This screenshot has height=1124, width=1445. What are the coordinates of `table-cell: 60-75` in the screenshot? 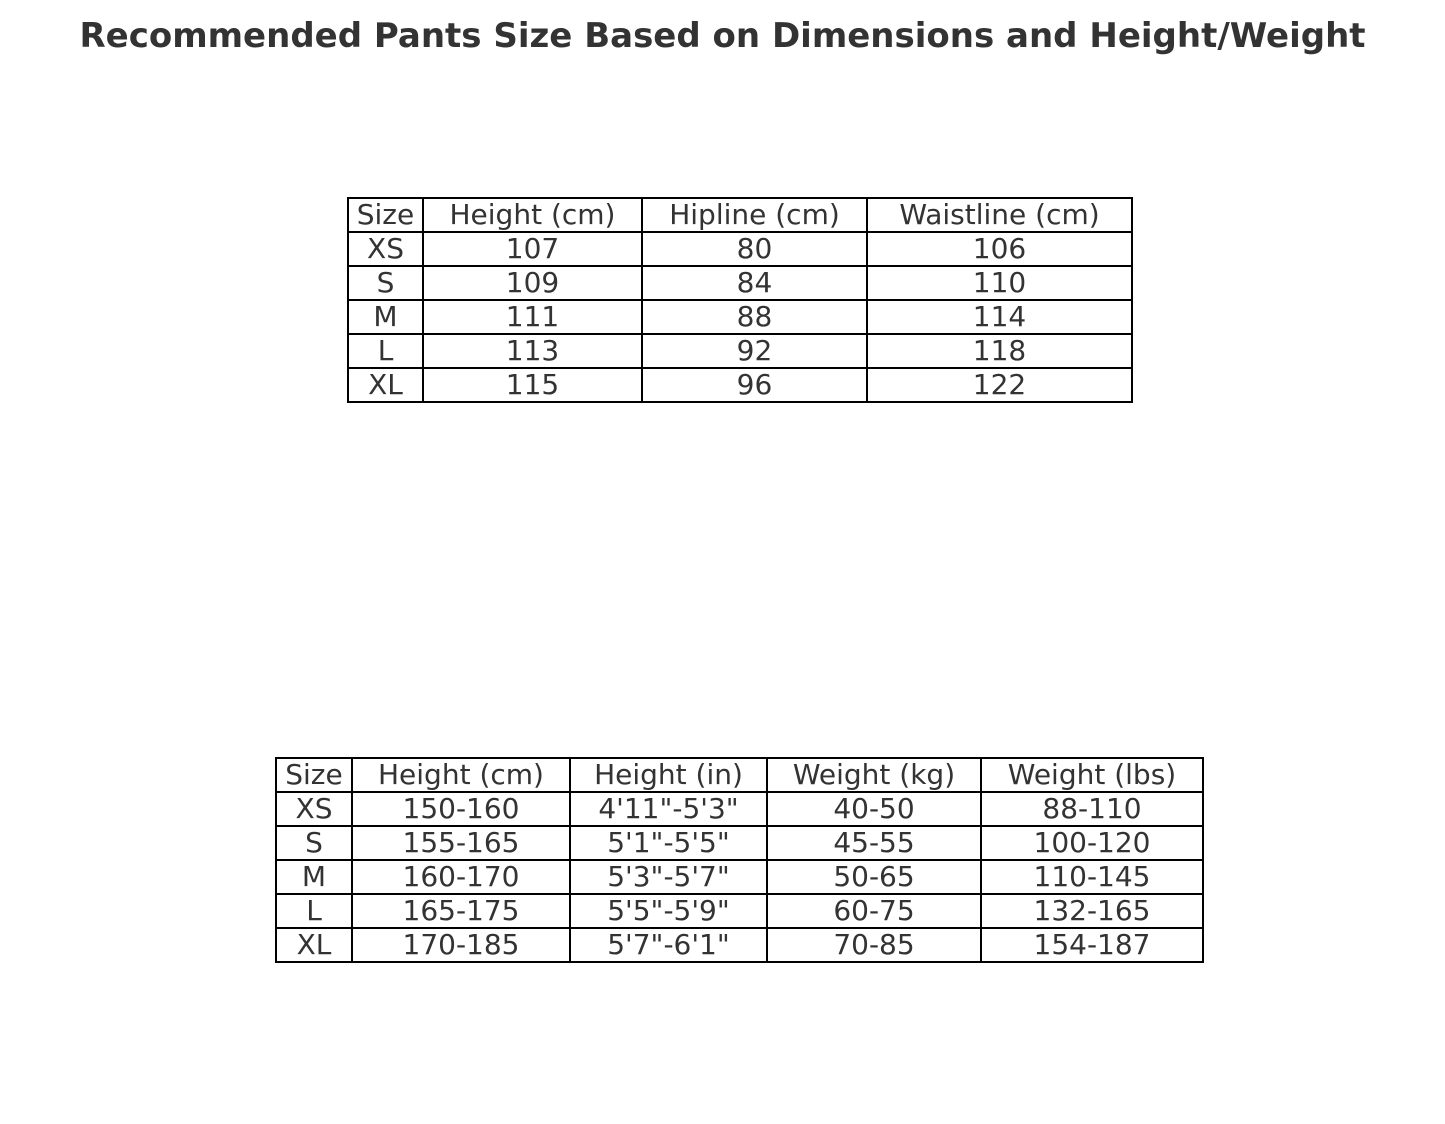 It's located at (874, 911).